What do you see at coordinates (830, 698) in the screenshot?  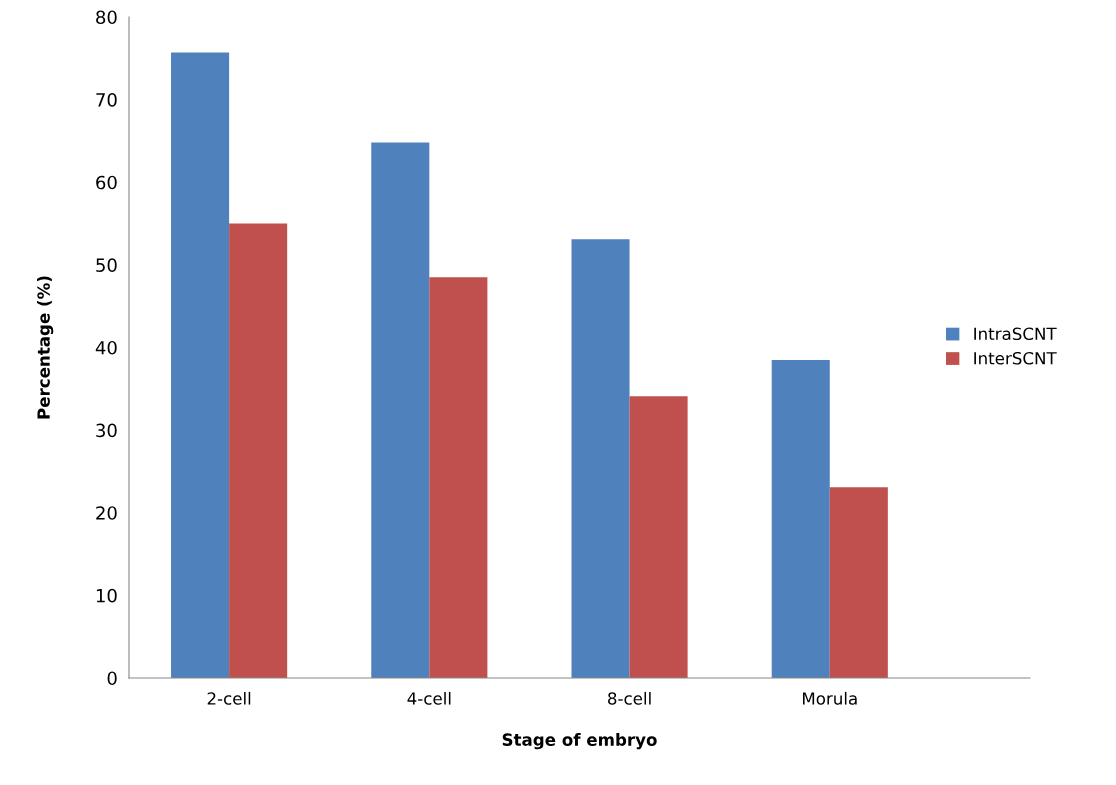 I see `x-tick-label: Morula` at bounding box center [830, 698].